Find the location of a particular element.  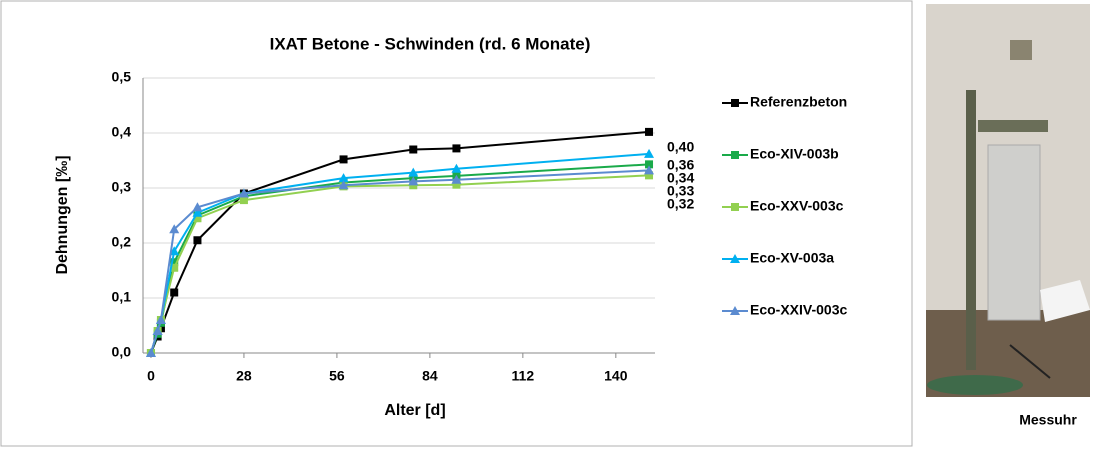

photo-paper is located at coordinates (1065, 301).